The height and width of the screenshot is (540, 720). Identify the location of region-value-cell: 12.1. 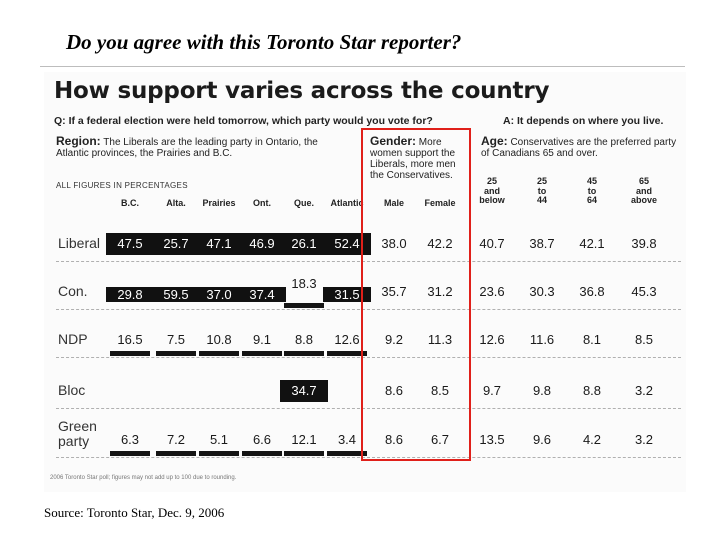
(304, 439).